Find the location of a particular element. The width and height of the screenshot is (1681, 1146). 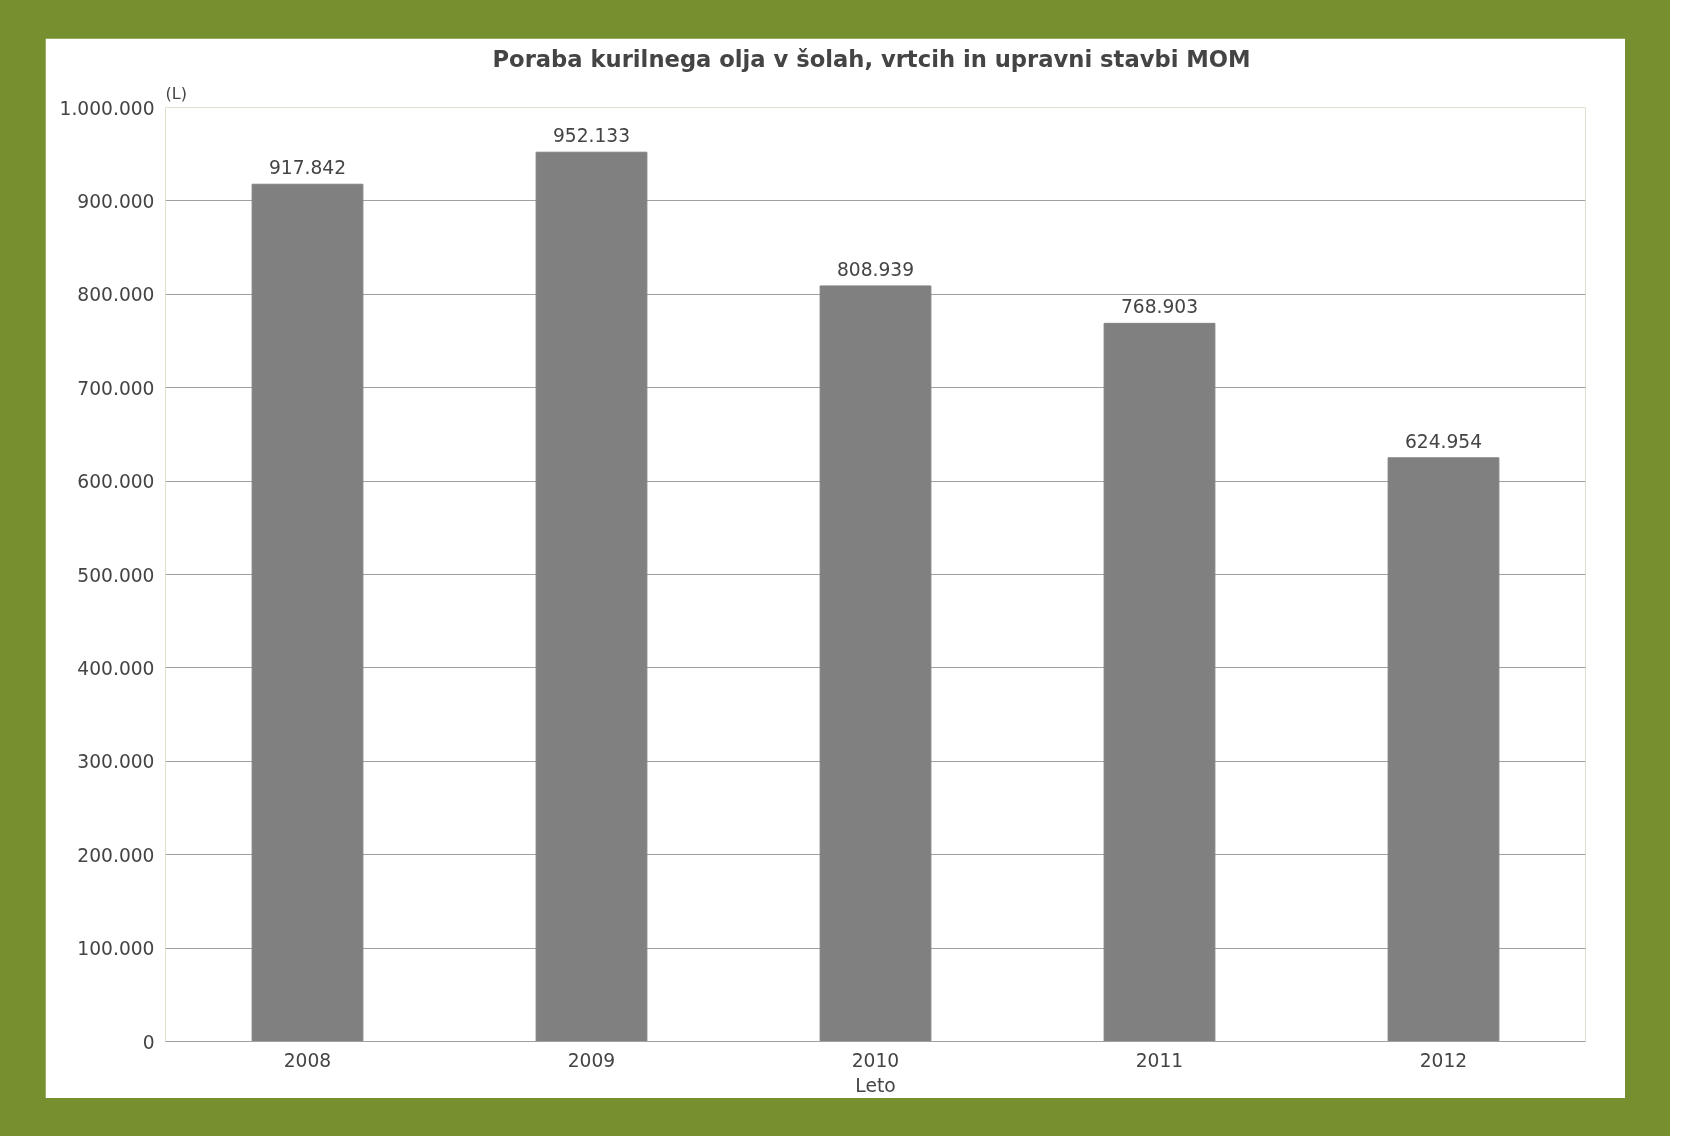

y-tick-label: 800.000 is located at coordinates (116, 295).